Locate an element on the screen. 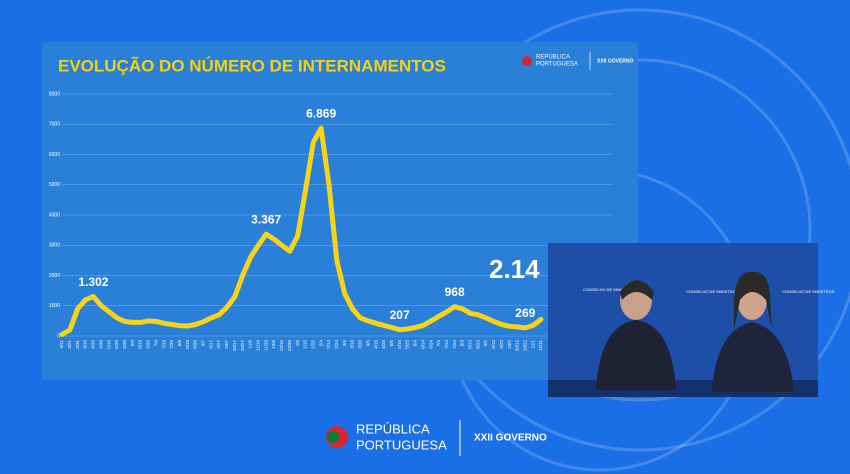 The height and width of the screenshot is (474, 850). data-label: 3.367 is located at coordinates (266, 219).